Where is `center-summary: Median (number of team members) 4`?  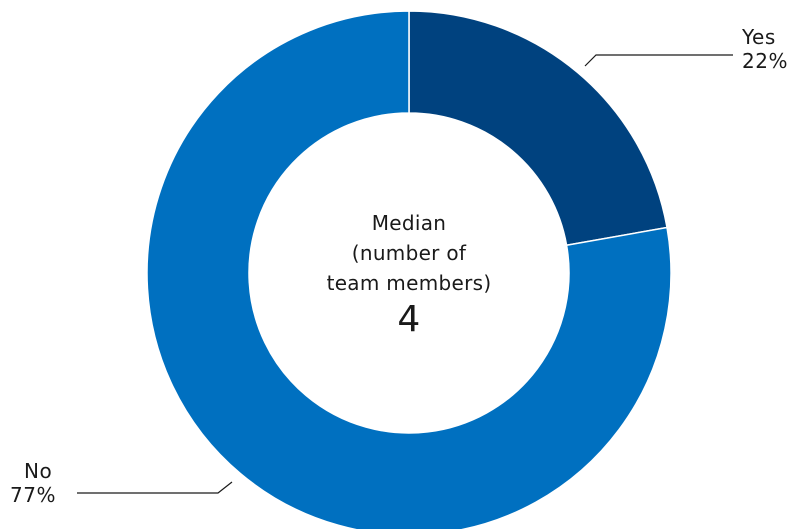 center-summary: Median (number of team members) 4 is located at coordinates (409, 274).